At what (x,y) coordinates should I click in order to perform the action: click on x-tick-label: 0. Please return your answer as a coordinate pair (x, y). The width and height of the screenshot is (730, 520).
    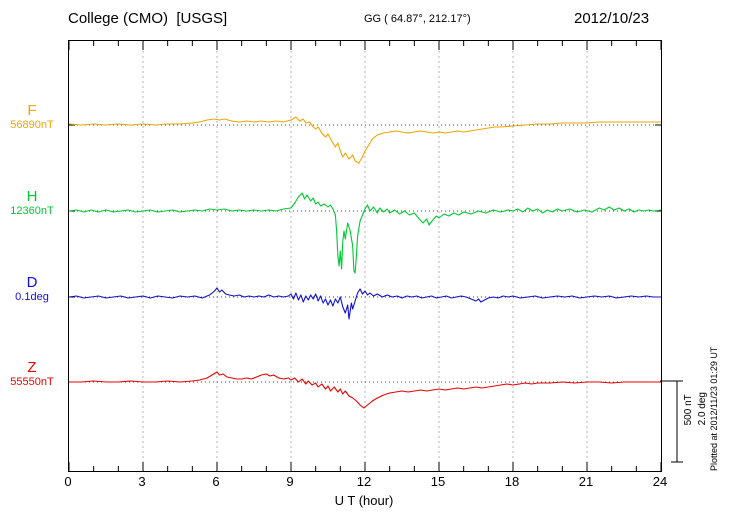
    Looking at the image, I should click on (68, 481).